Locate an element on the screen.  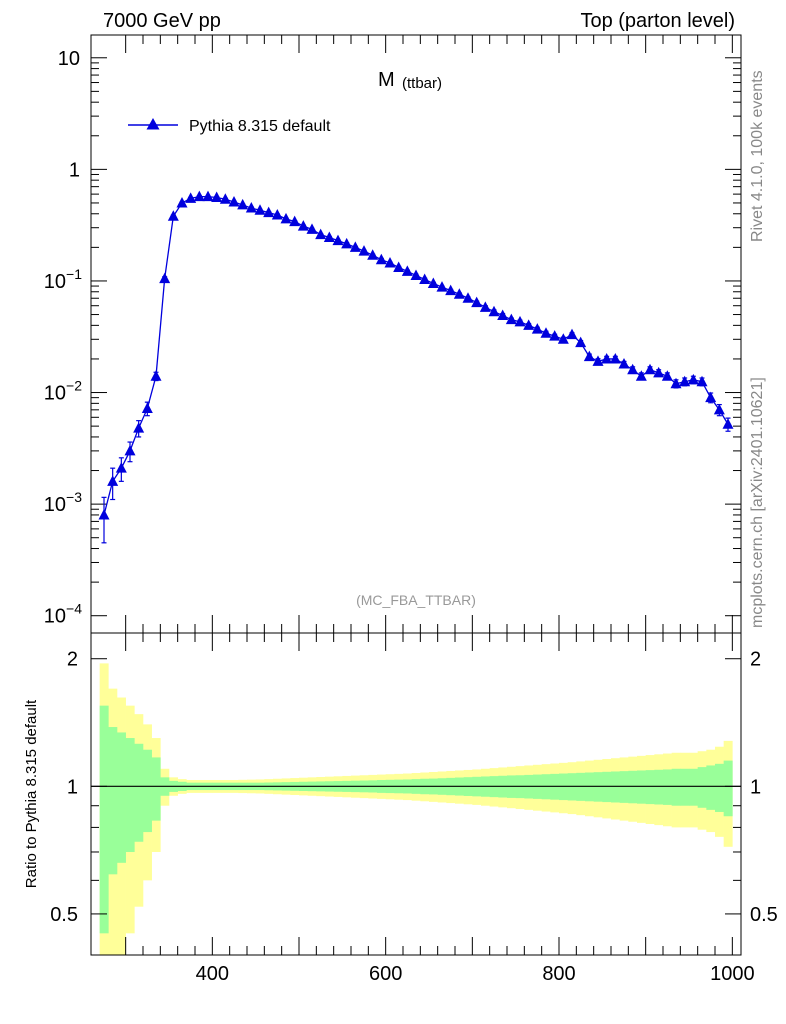
y-tick-label: 10⁻³ is located at coordinates (63, 502).